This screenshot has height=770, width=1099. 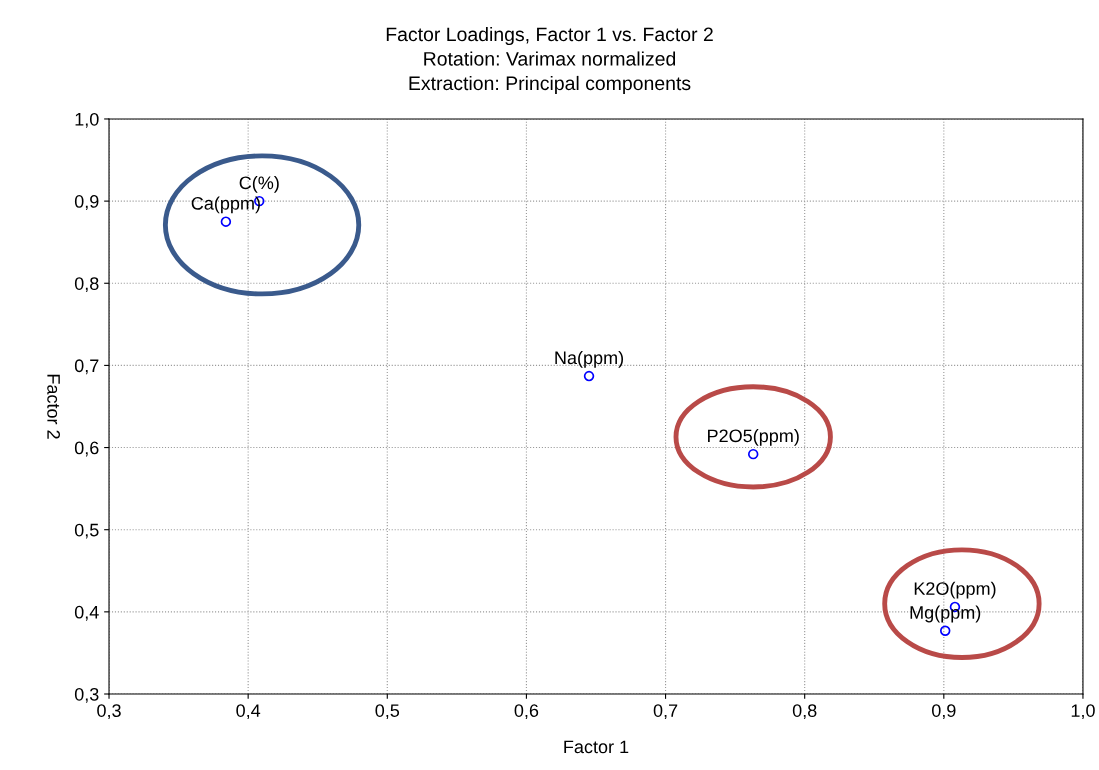 What do you see at coordinates (86, 613) in the screenshot?
I see `y-tick-label: 0,4` at bounding box center [86, 613].